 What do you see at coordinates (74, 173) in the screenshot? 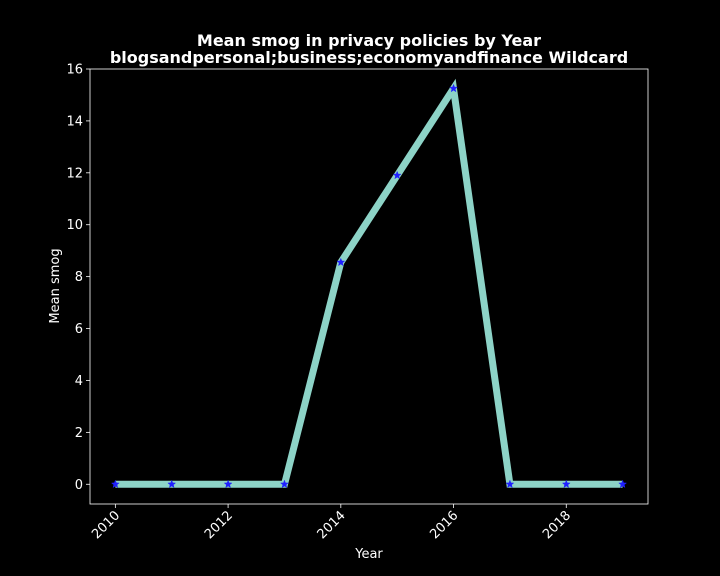
I see `y-tick-label: 12` at bounding box center [74, 173].